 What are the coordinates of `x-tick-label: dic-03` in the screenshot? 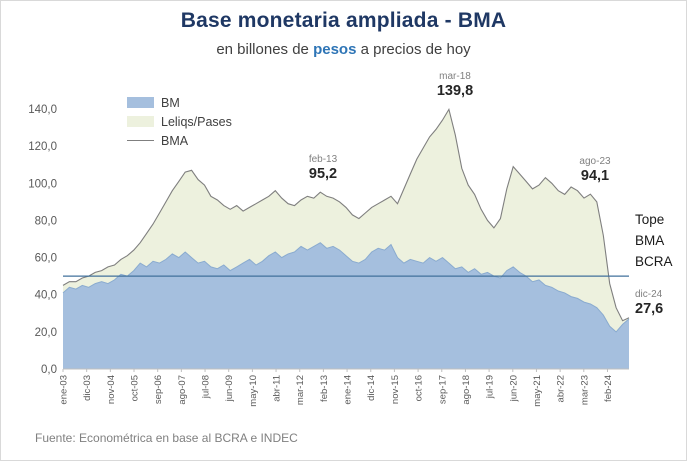 It's located at (87, 388).